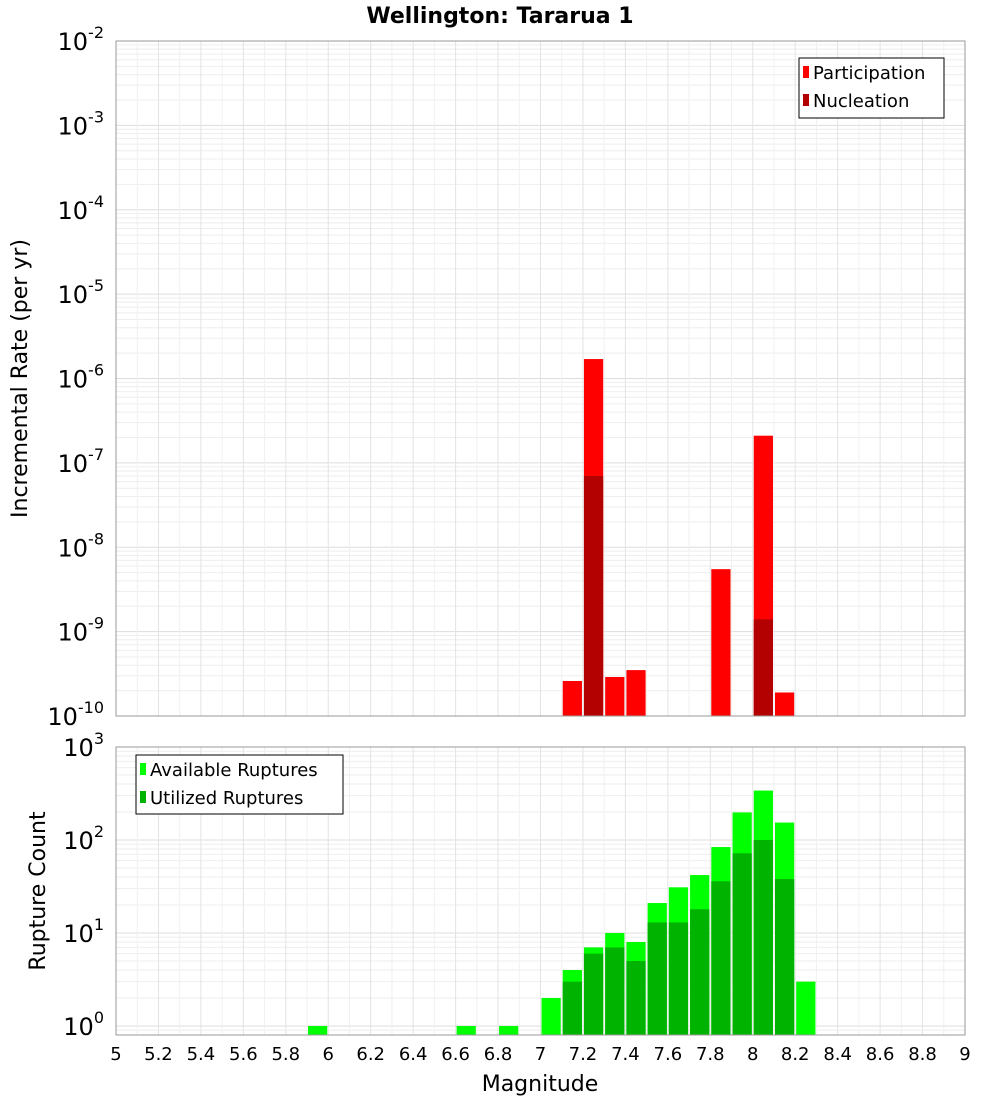  I want to click on y-tick-exponent: 1, so click(99, 924).